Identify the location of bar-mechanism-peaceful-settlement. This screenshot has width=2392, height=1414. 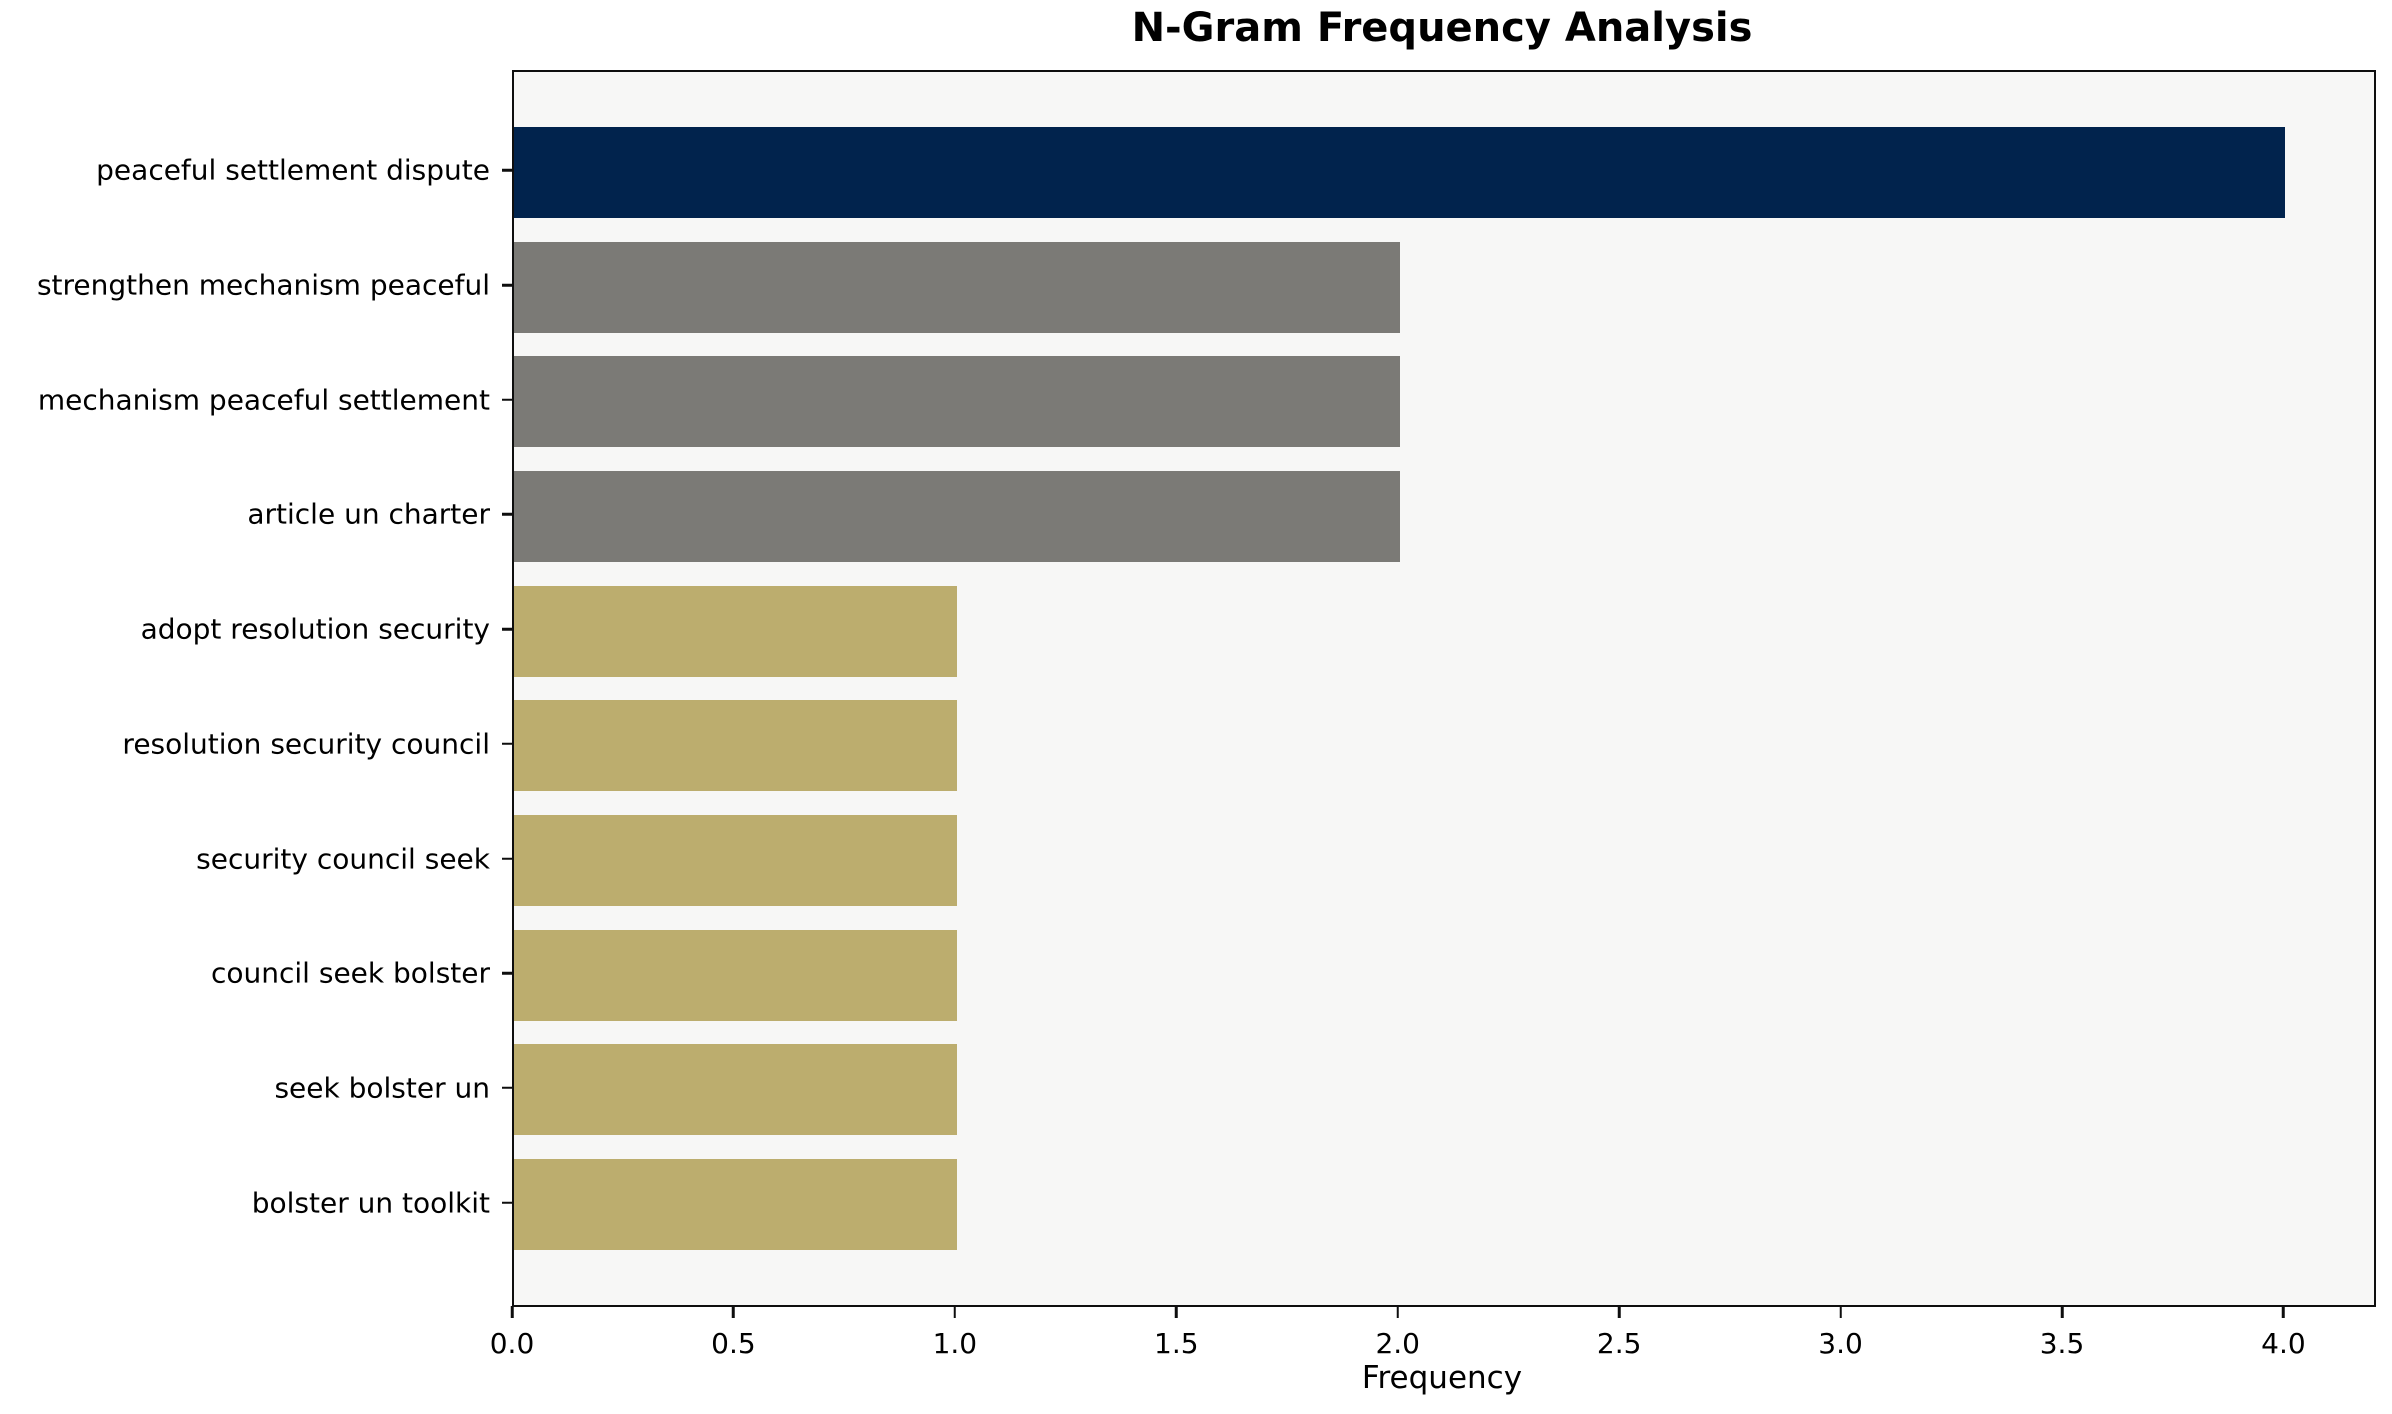
(957, 402).